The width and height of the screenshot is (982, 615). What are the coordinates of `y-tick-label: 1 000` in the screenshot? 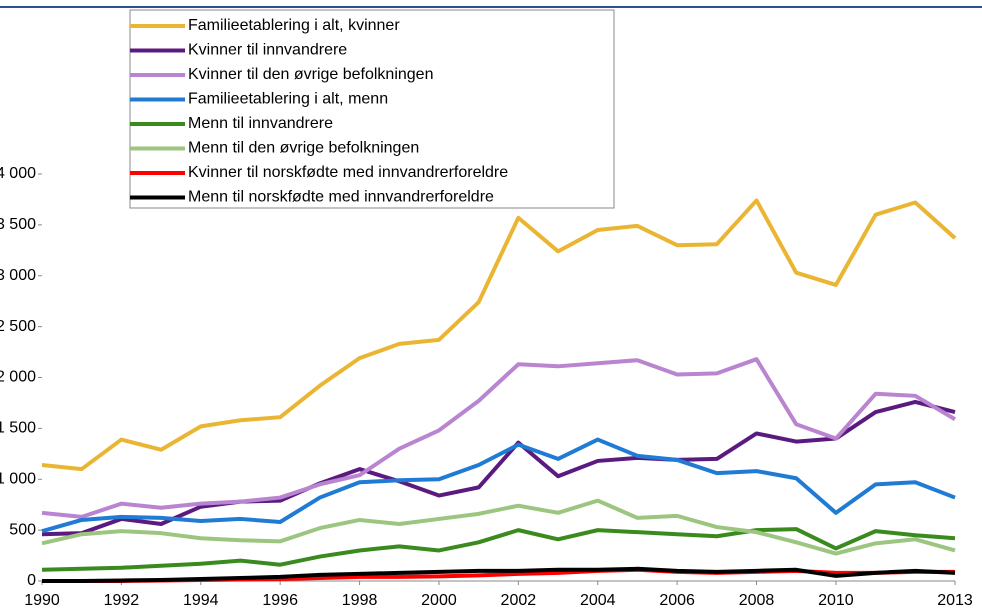 It's located at (18, 478).